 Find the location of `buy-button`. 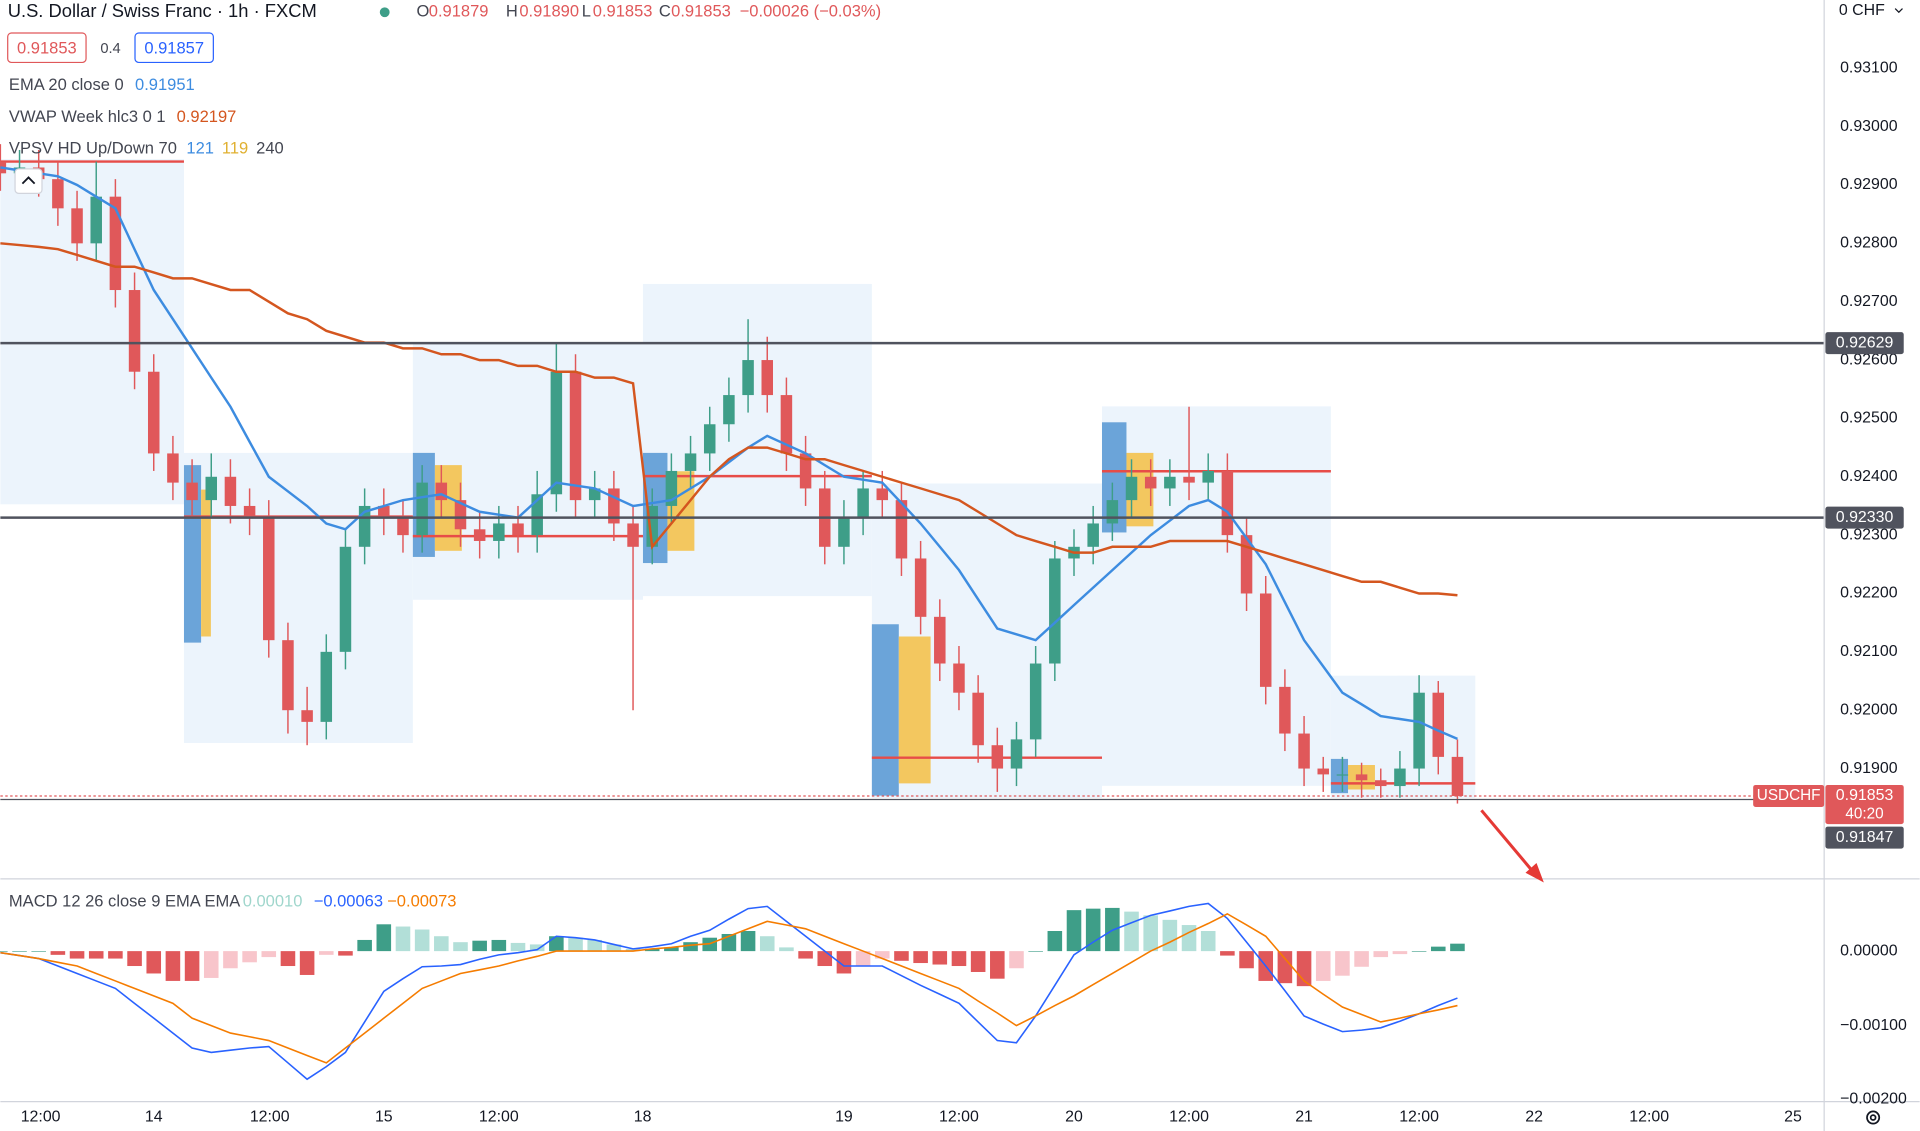

buy-button is located at coordinates (174, 48).